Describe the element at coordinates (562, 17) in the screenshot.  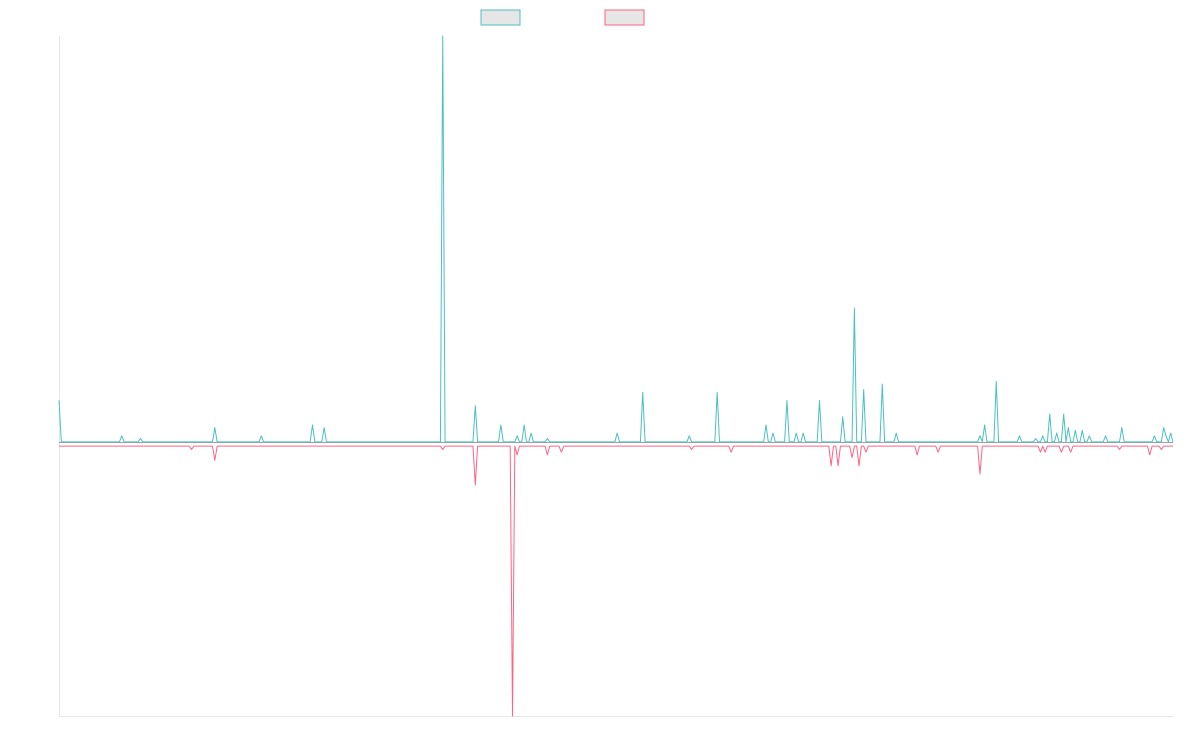
I see `legend` at that location.